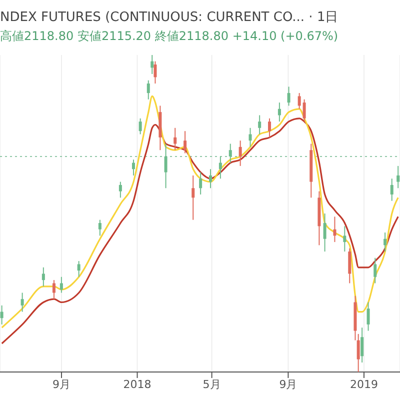 This screenshot has height=400, width=400. I want to click on x-tick-label: 5月, so click(211, 384).